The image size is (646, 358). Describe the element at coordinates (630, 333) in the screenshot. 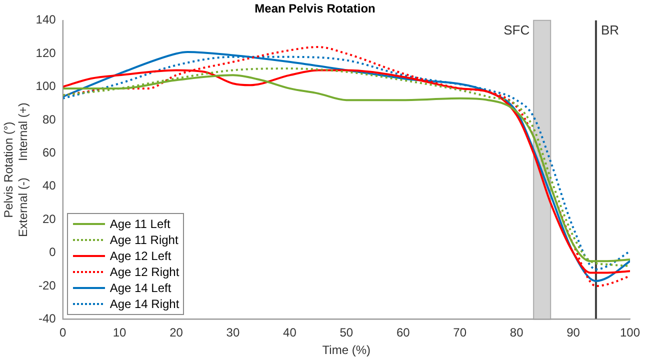

I see `x-tick-label: 100` at that location.